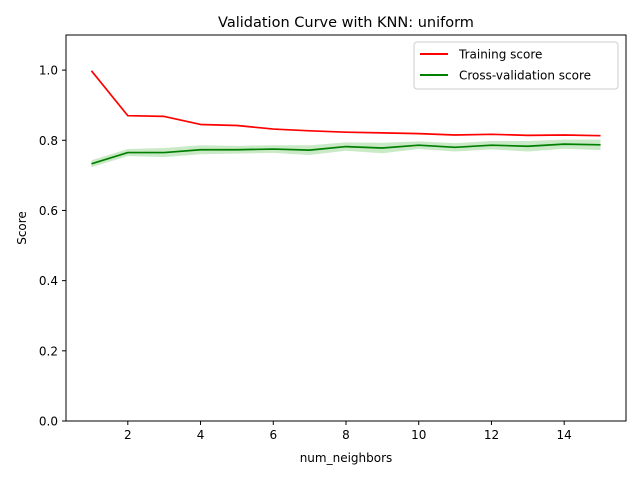 The height and width of the screenshot is (480, 640). What do you see at coordinates (22, 228) in the screenshot?
I see `y-axis-label: Score` at bounding box center [22, 228].